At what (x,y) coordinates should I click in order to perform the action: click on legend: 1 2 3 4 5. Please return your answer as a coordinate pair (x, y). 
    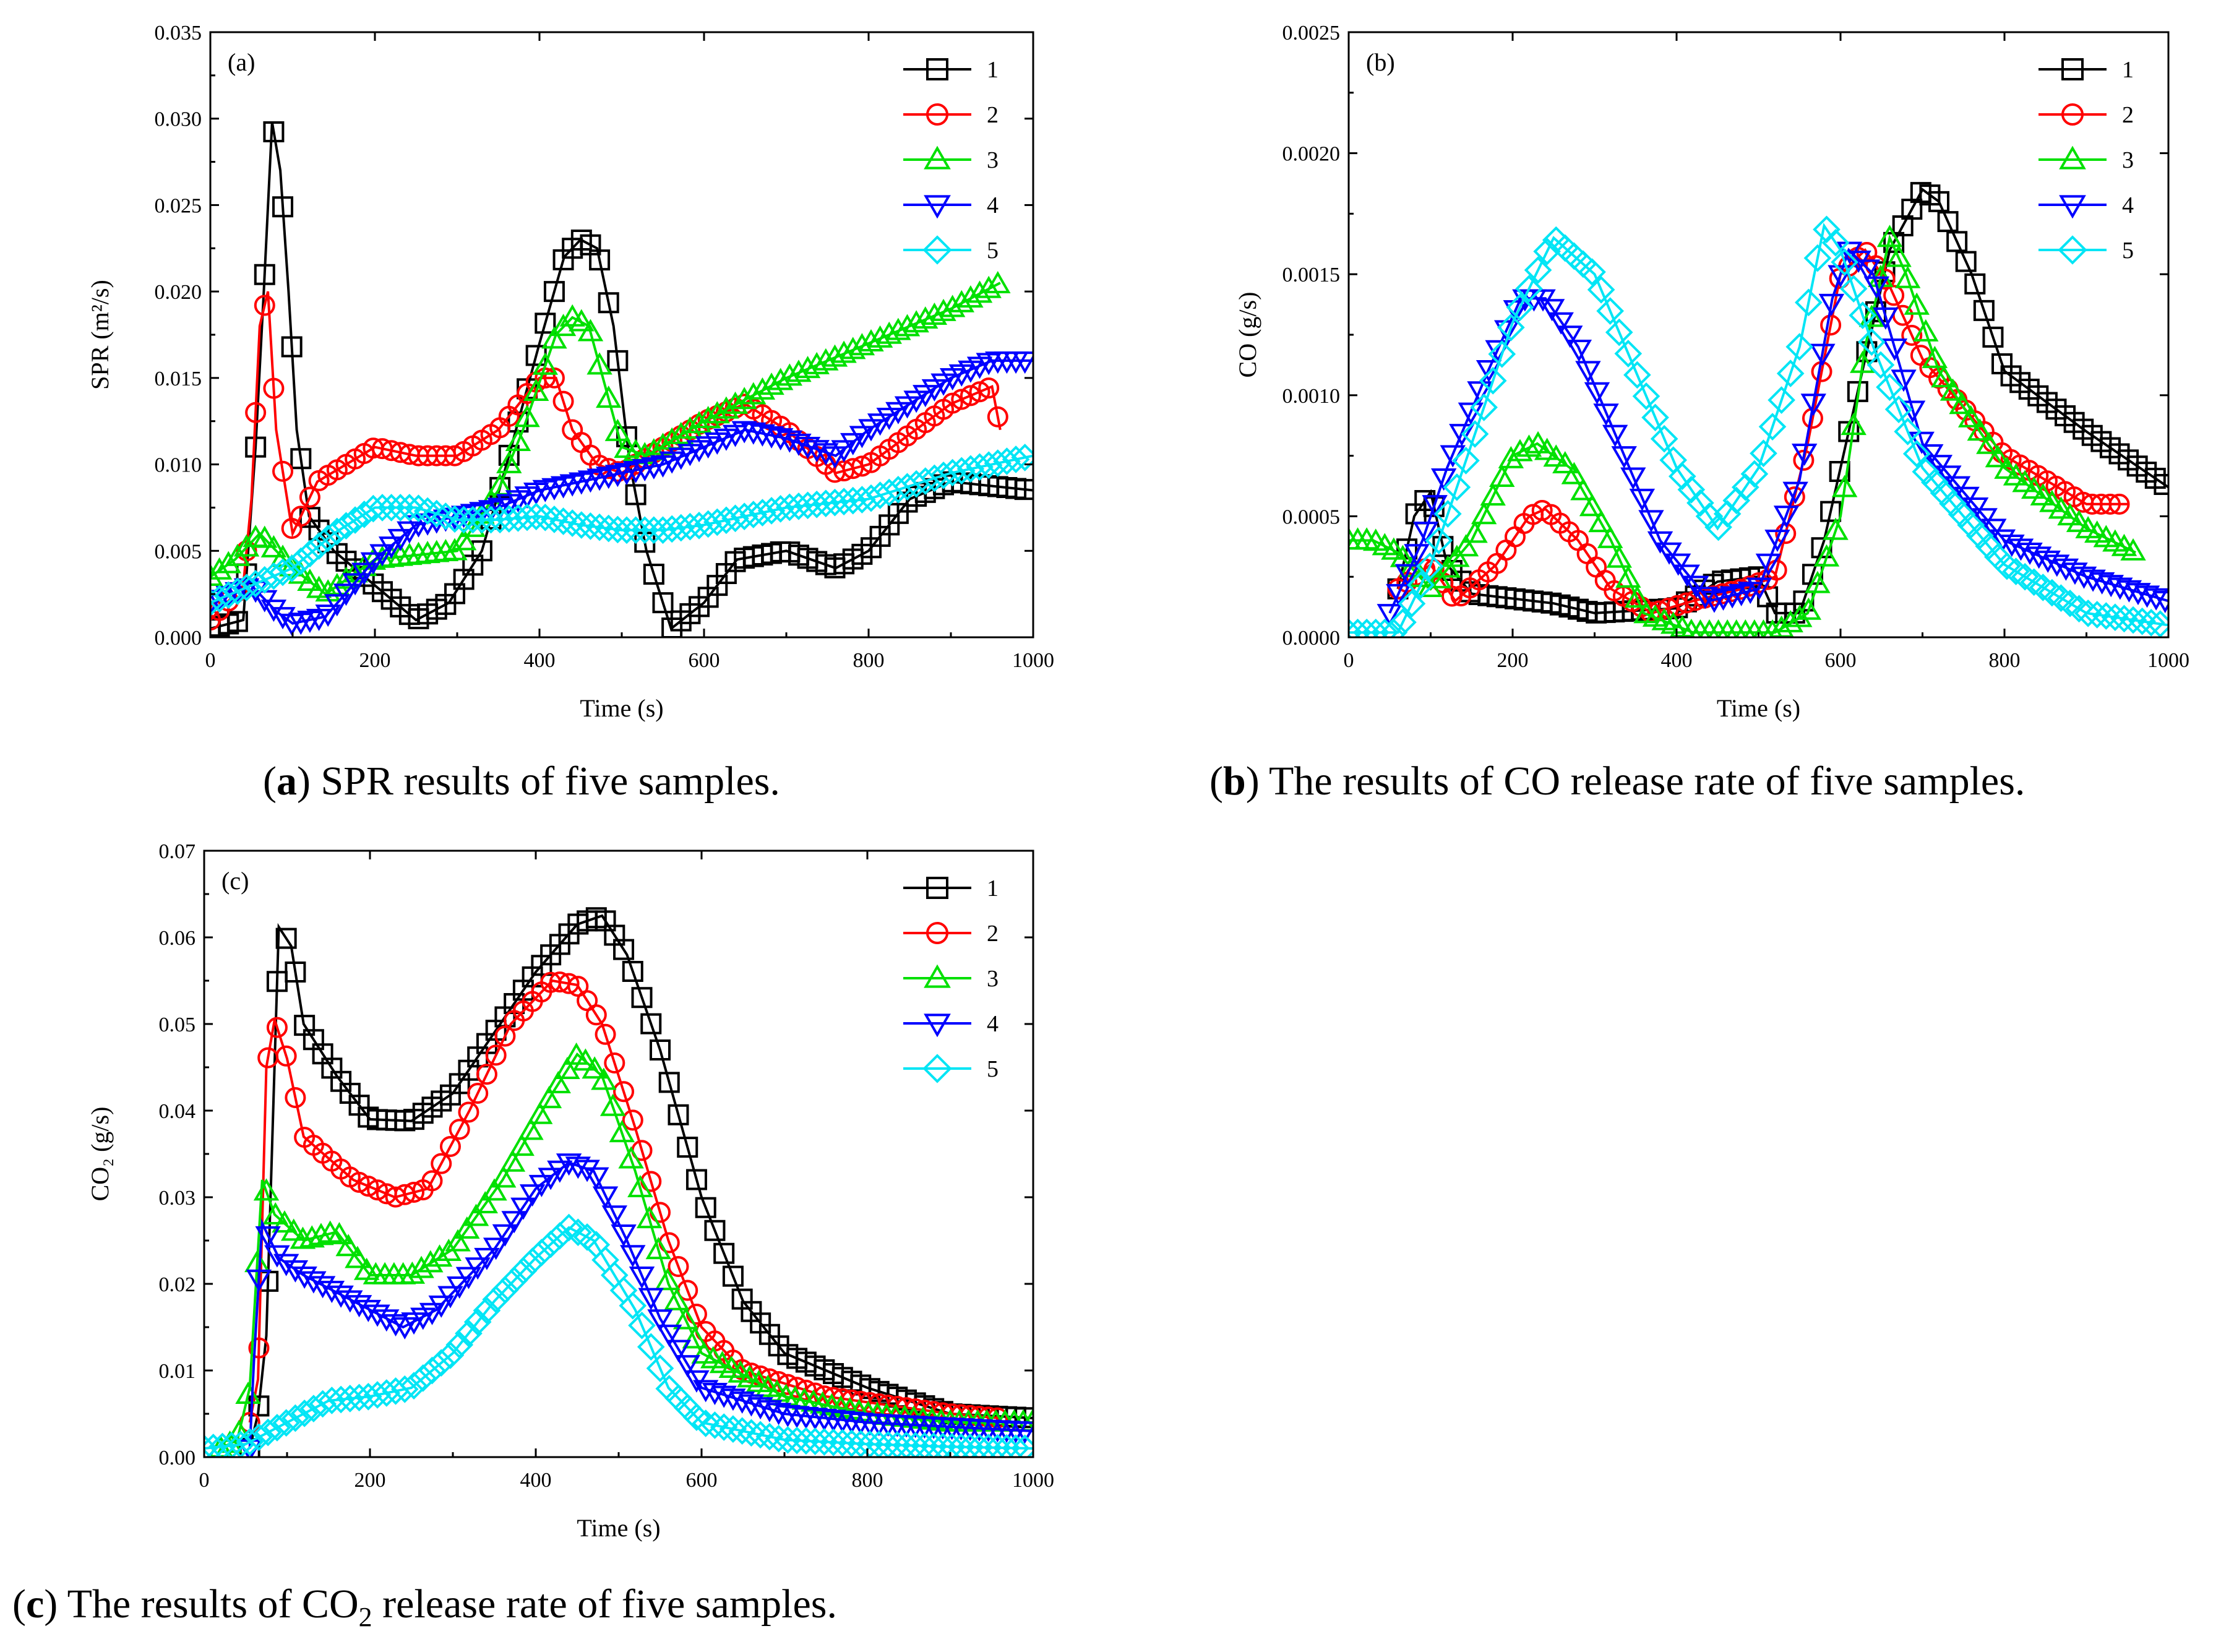
    Looking at the image, I should click on (951, 161).